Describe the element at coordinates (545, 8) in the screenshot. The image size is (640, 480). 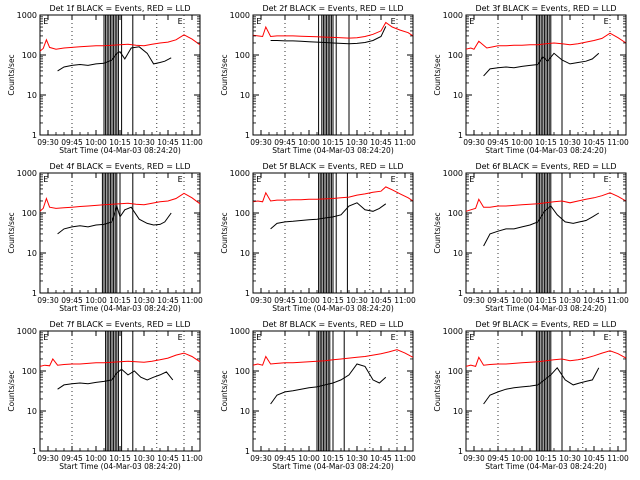
I see `panel-title: Det 3f BLACK = Events, RED = LLD` at that location.